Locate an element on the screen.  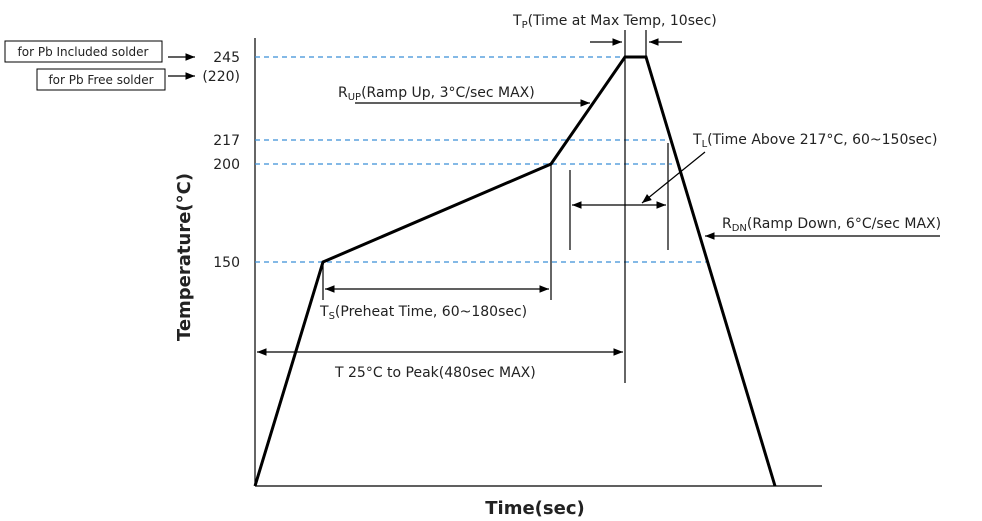
x-axis-title: Time(sec) is located at coordinates (534, 508).